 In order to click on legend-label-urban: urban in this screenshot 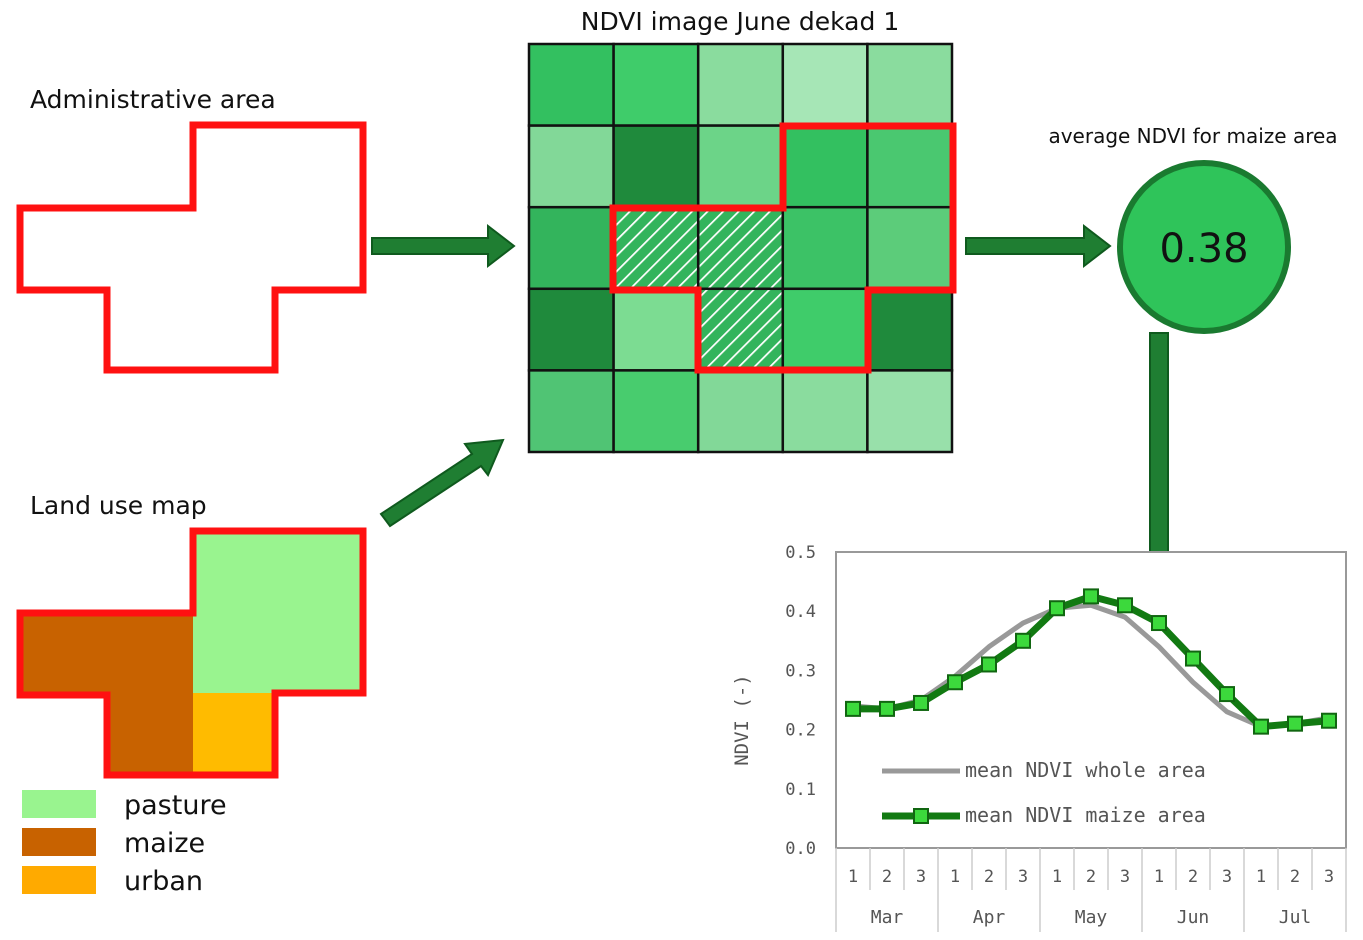, I will do `click(163, 881)`.